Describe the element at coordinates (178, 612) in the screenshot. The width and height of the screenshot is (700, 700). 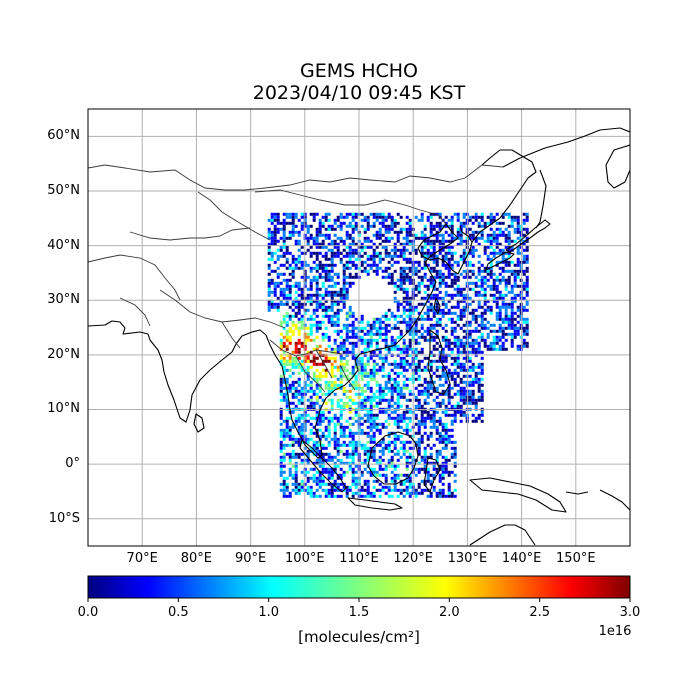
I see `colorbar-tick-label: 0.5` at that location.